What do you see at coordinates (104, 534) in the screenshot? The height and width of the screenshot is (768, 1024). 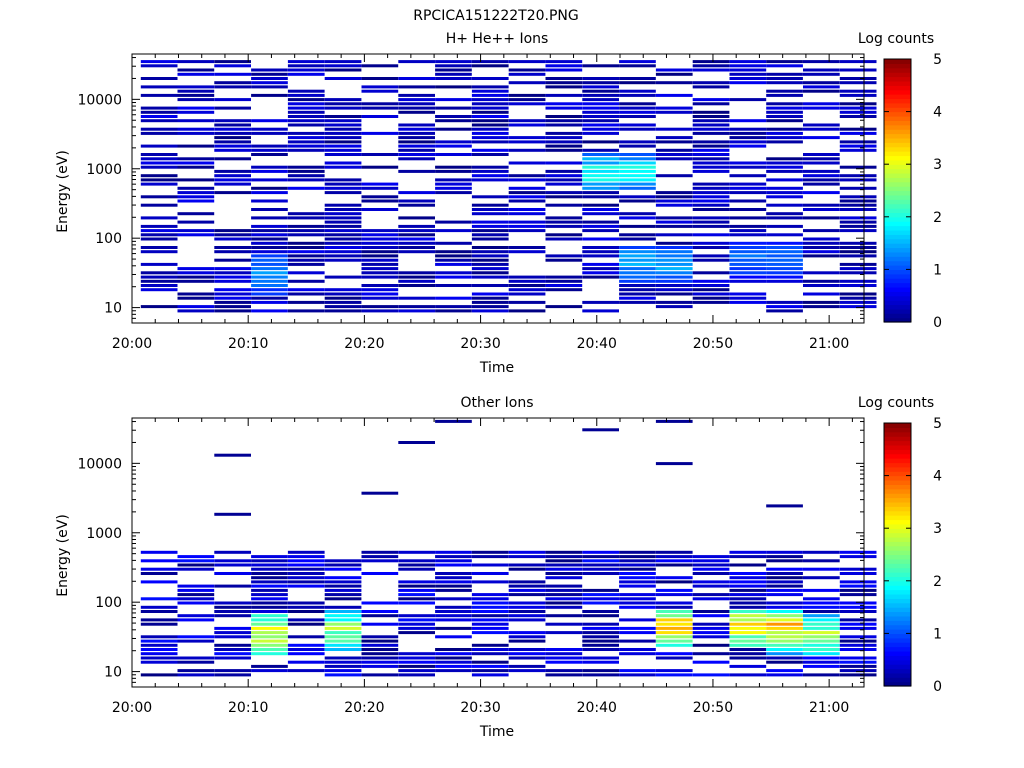 I see `y-tick-label: 1000` at bounding box center [104, 534].